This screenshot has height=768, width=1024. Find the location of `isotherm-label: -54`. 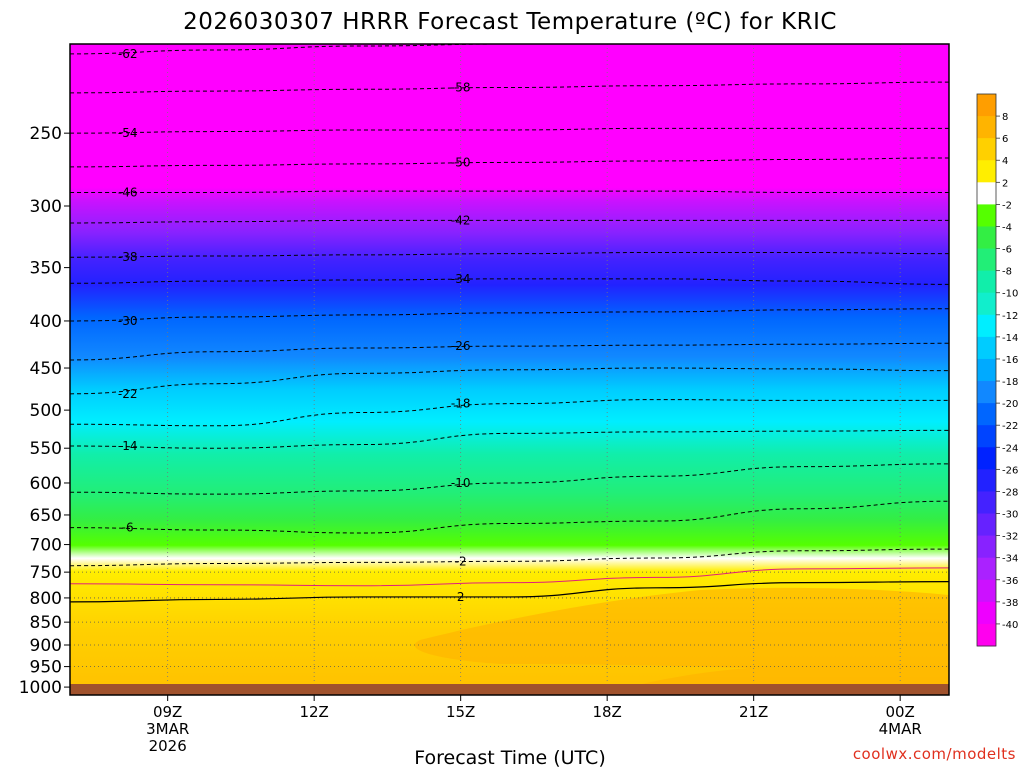

isotherm-label: -54 is located at coordinates (128, 133).